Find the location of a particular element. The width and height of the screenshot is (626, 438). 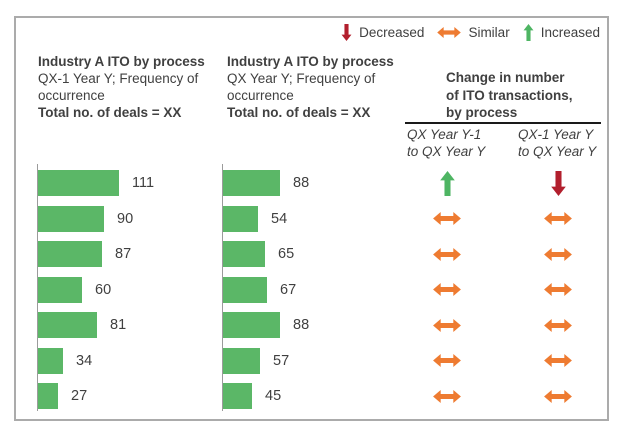

bar-value-label: 111 is located at coordinates (143, 183).